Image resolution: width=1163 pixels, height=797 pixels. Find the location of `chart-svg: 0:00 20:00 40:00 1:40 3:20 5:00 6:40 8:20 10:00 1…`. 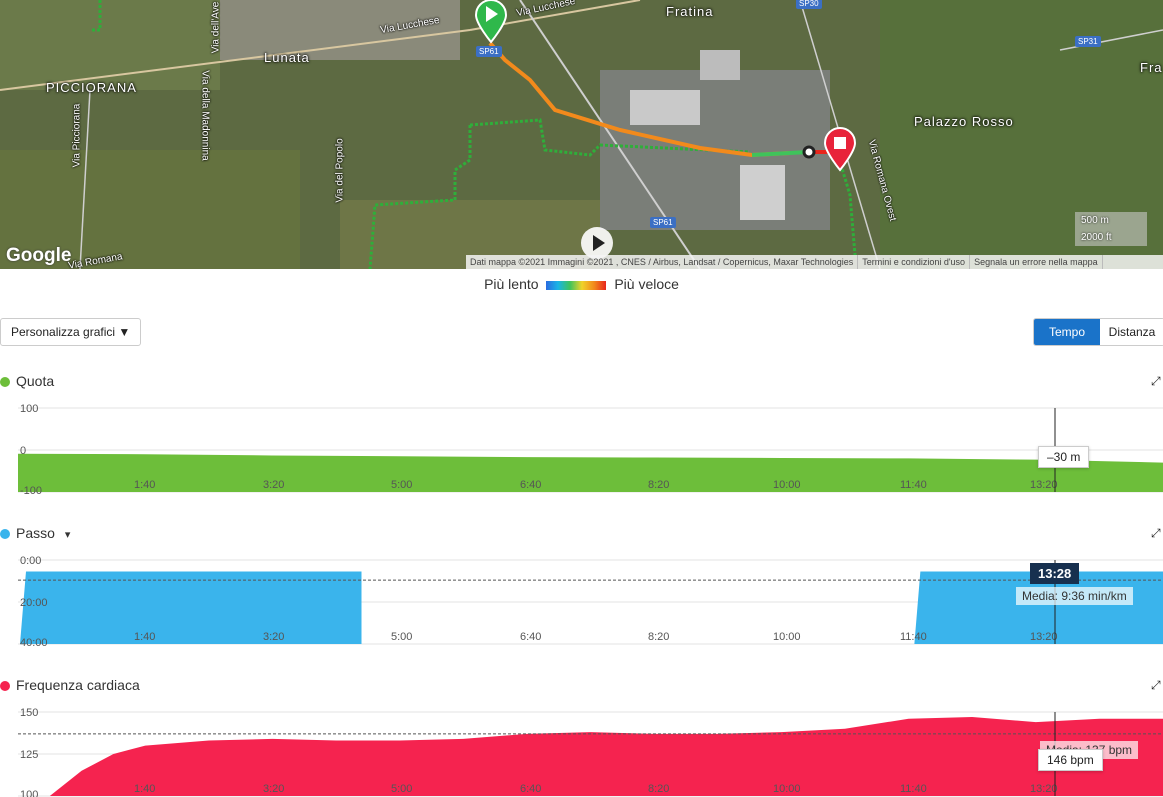

chart-svg: 0:00 20:00 40:00 1:40 3:20 5:00 6:40 8:20 10:00 1… is located at coordinates (590, 602).